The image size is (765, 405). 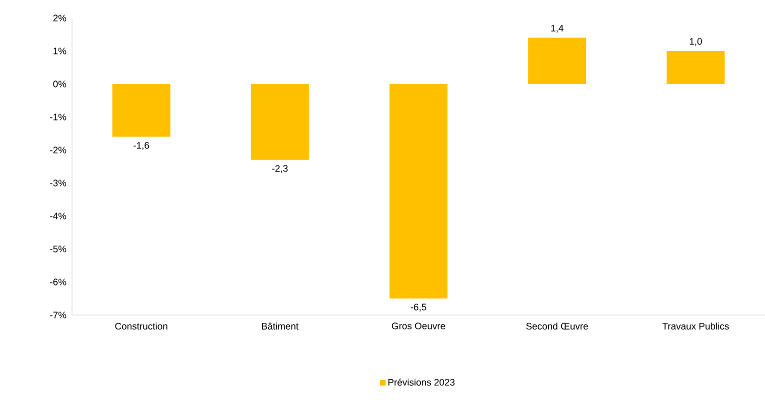 I want to click on y-tick-label: -3%, so click(x=58, y=183).